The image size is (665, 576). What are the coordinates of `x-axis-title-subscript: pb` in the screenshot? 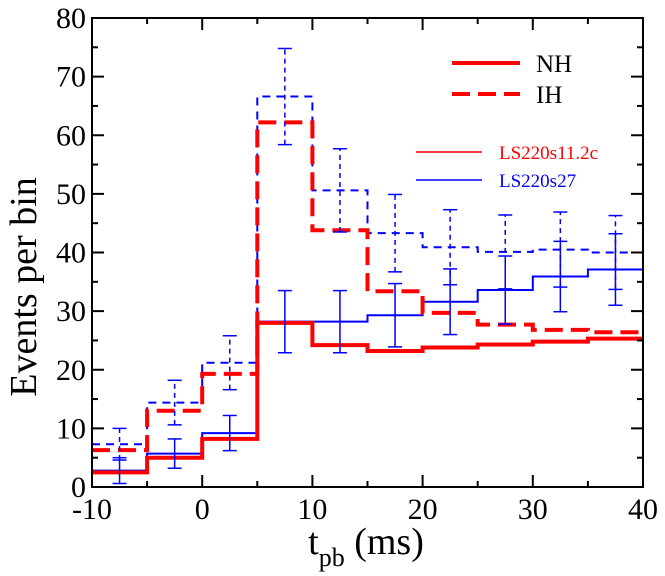 It's located at (332, 557).